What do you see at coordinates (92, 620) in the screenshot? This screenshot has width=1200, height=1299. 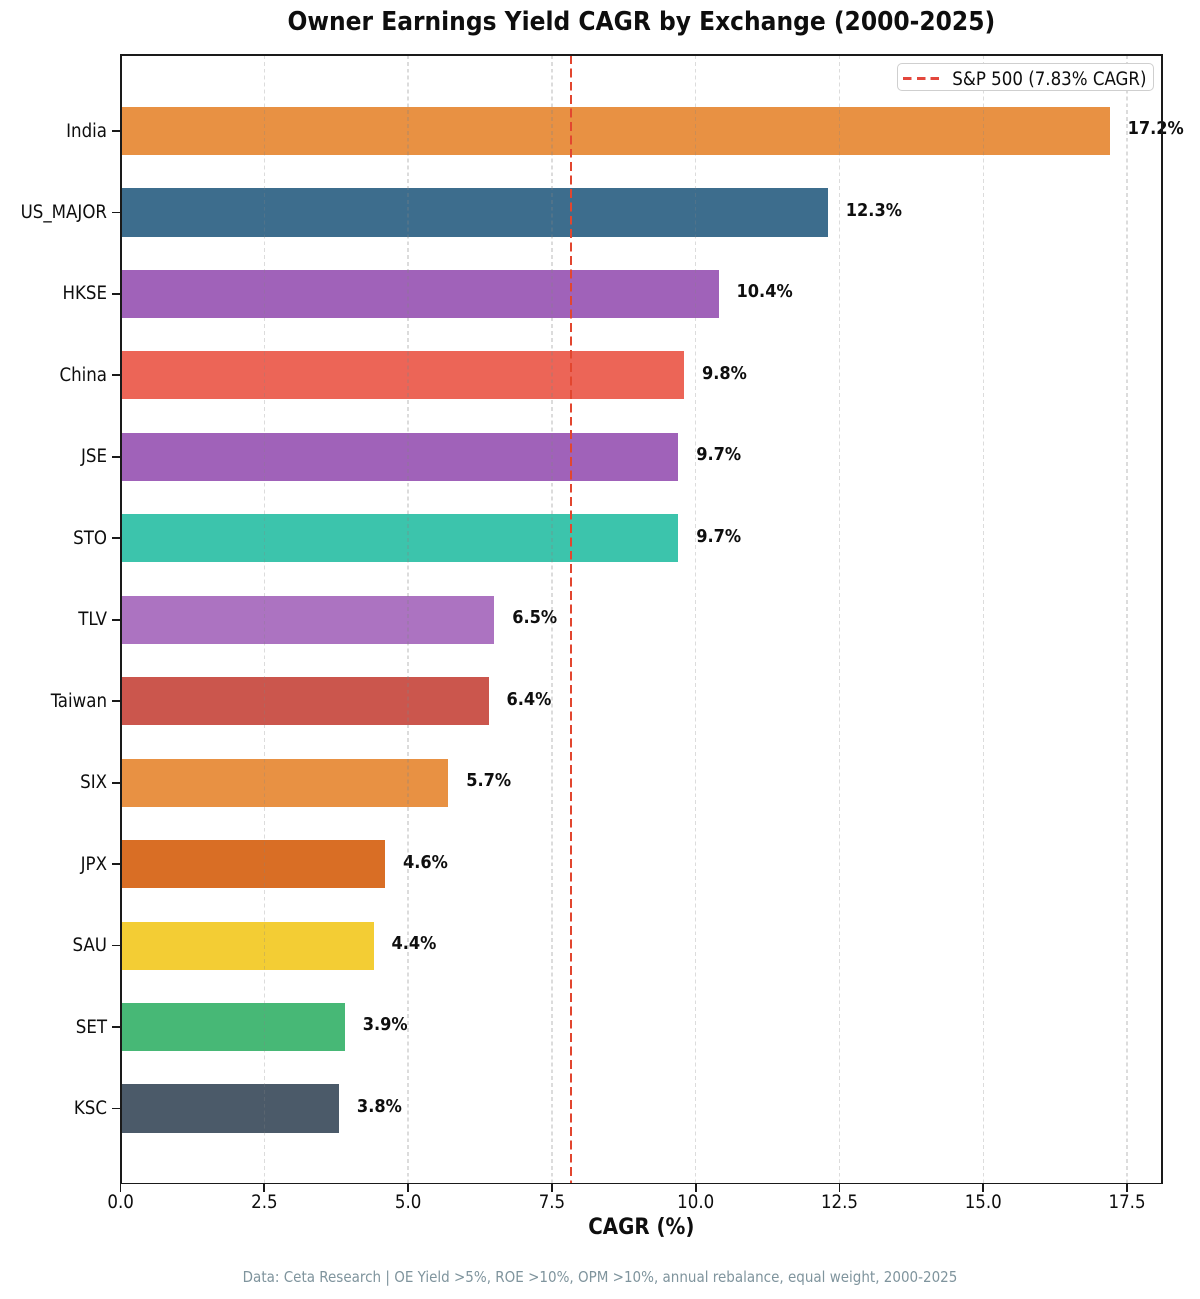 I see `y-tick-label-TLV: TLV` at bounding box center [92, 620].